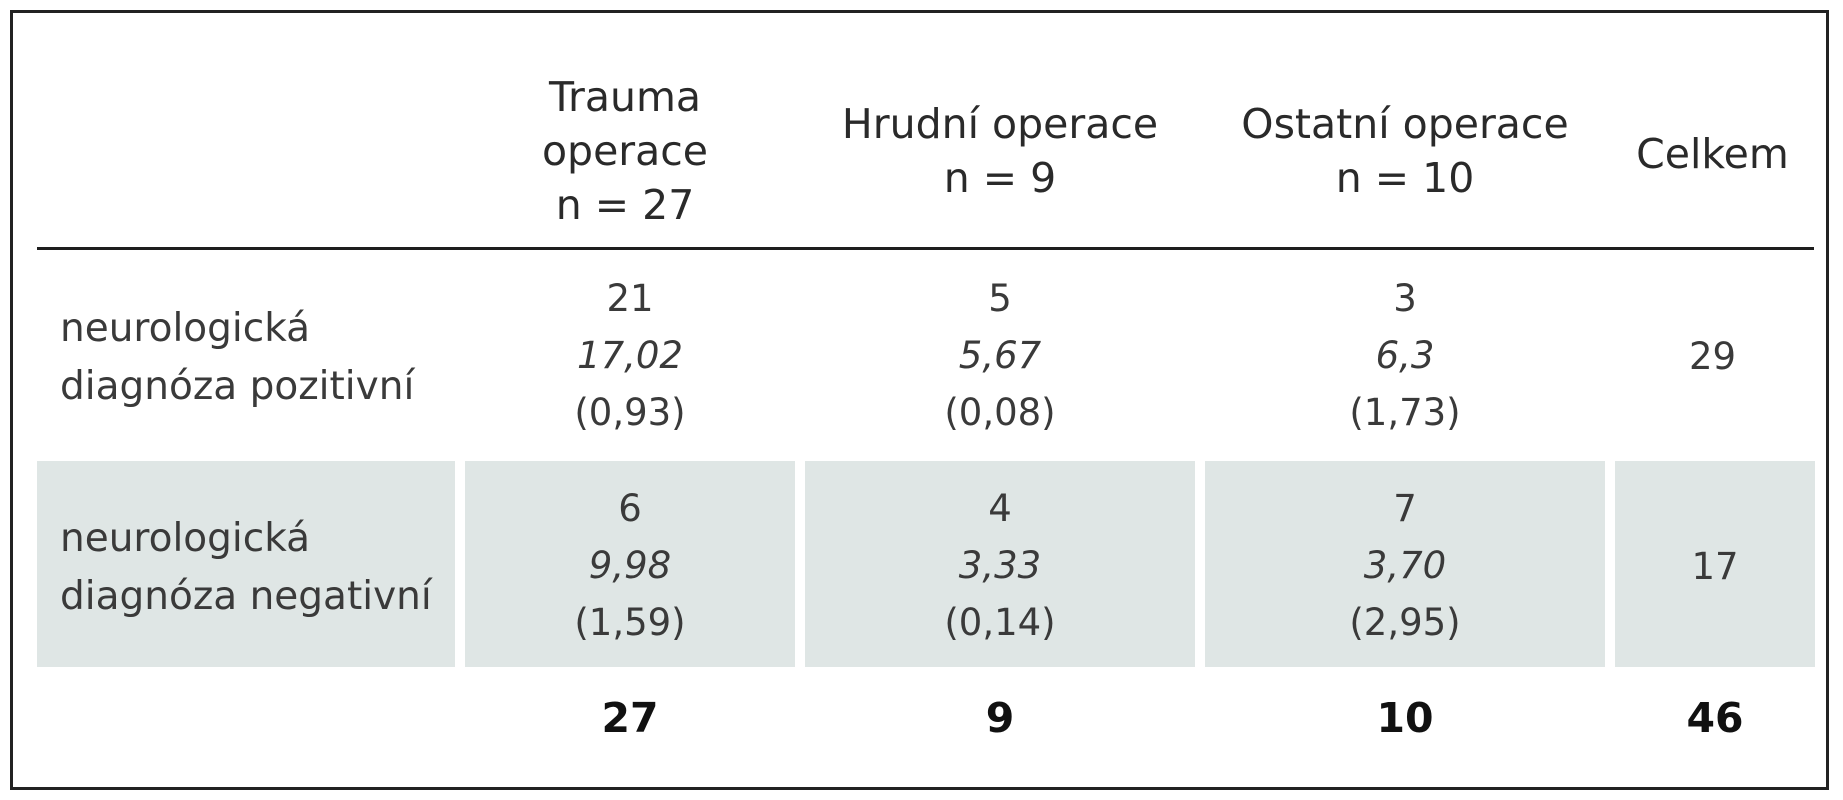  I want to click on row-shade-ostatni, so click(1405, 564).